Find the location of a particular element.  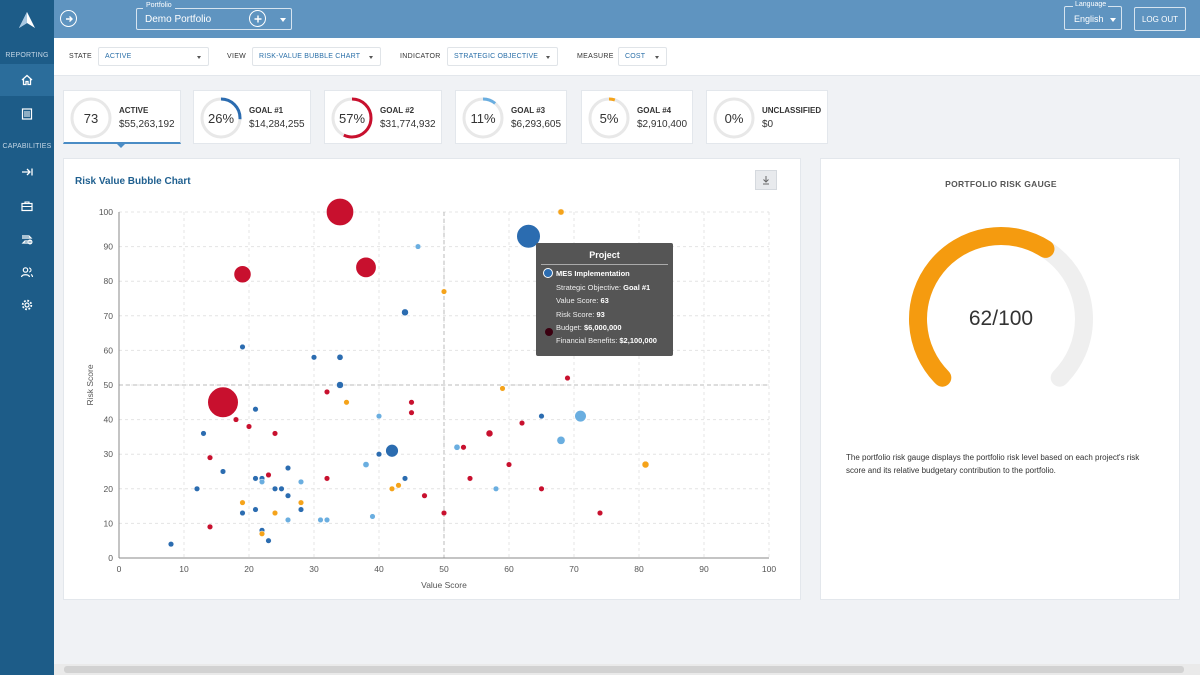

measure-filter-label: MEASURE is located at coordinates (595, 56).